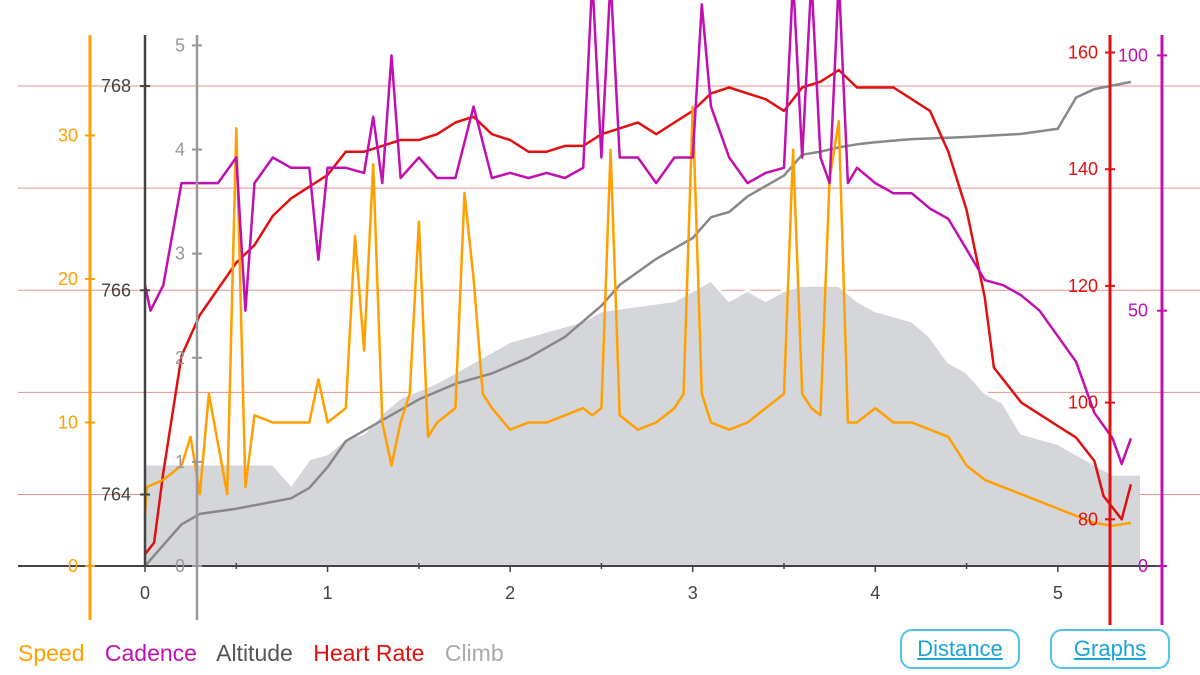 Image resolution: width=1200 pixels, height=675 pixels. Describe the element at coordinates (1083, 286) in the screenshot. I see `heart_rate-tick-label-2: 120` at that location.